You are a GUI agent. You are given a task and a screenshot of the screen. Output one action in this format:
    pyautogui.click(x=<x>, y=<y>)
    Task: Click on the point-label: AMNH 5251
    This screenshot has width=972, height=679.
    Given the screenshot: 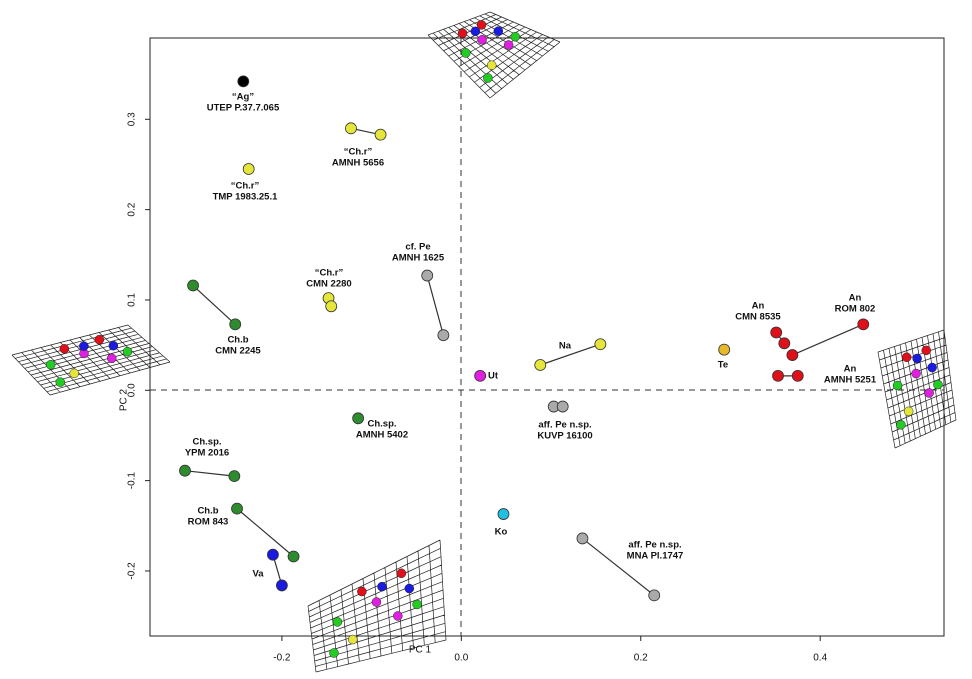 What is the action you would take?
    pyautogui.click(x=850, y=380)
    